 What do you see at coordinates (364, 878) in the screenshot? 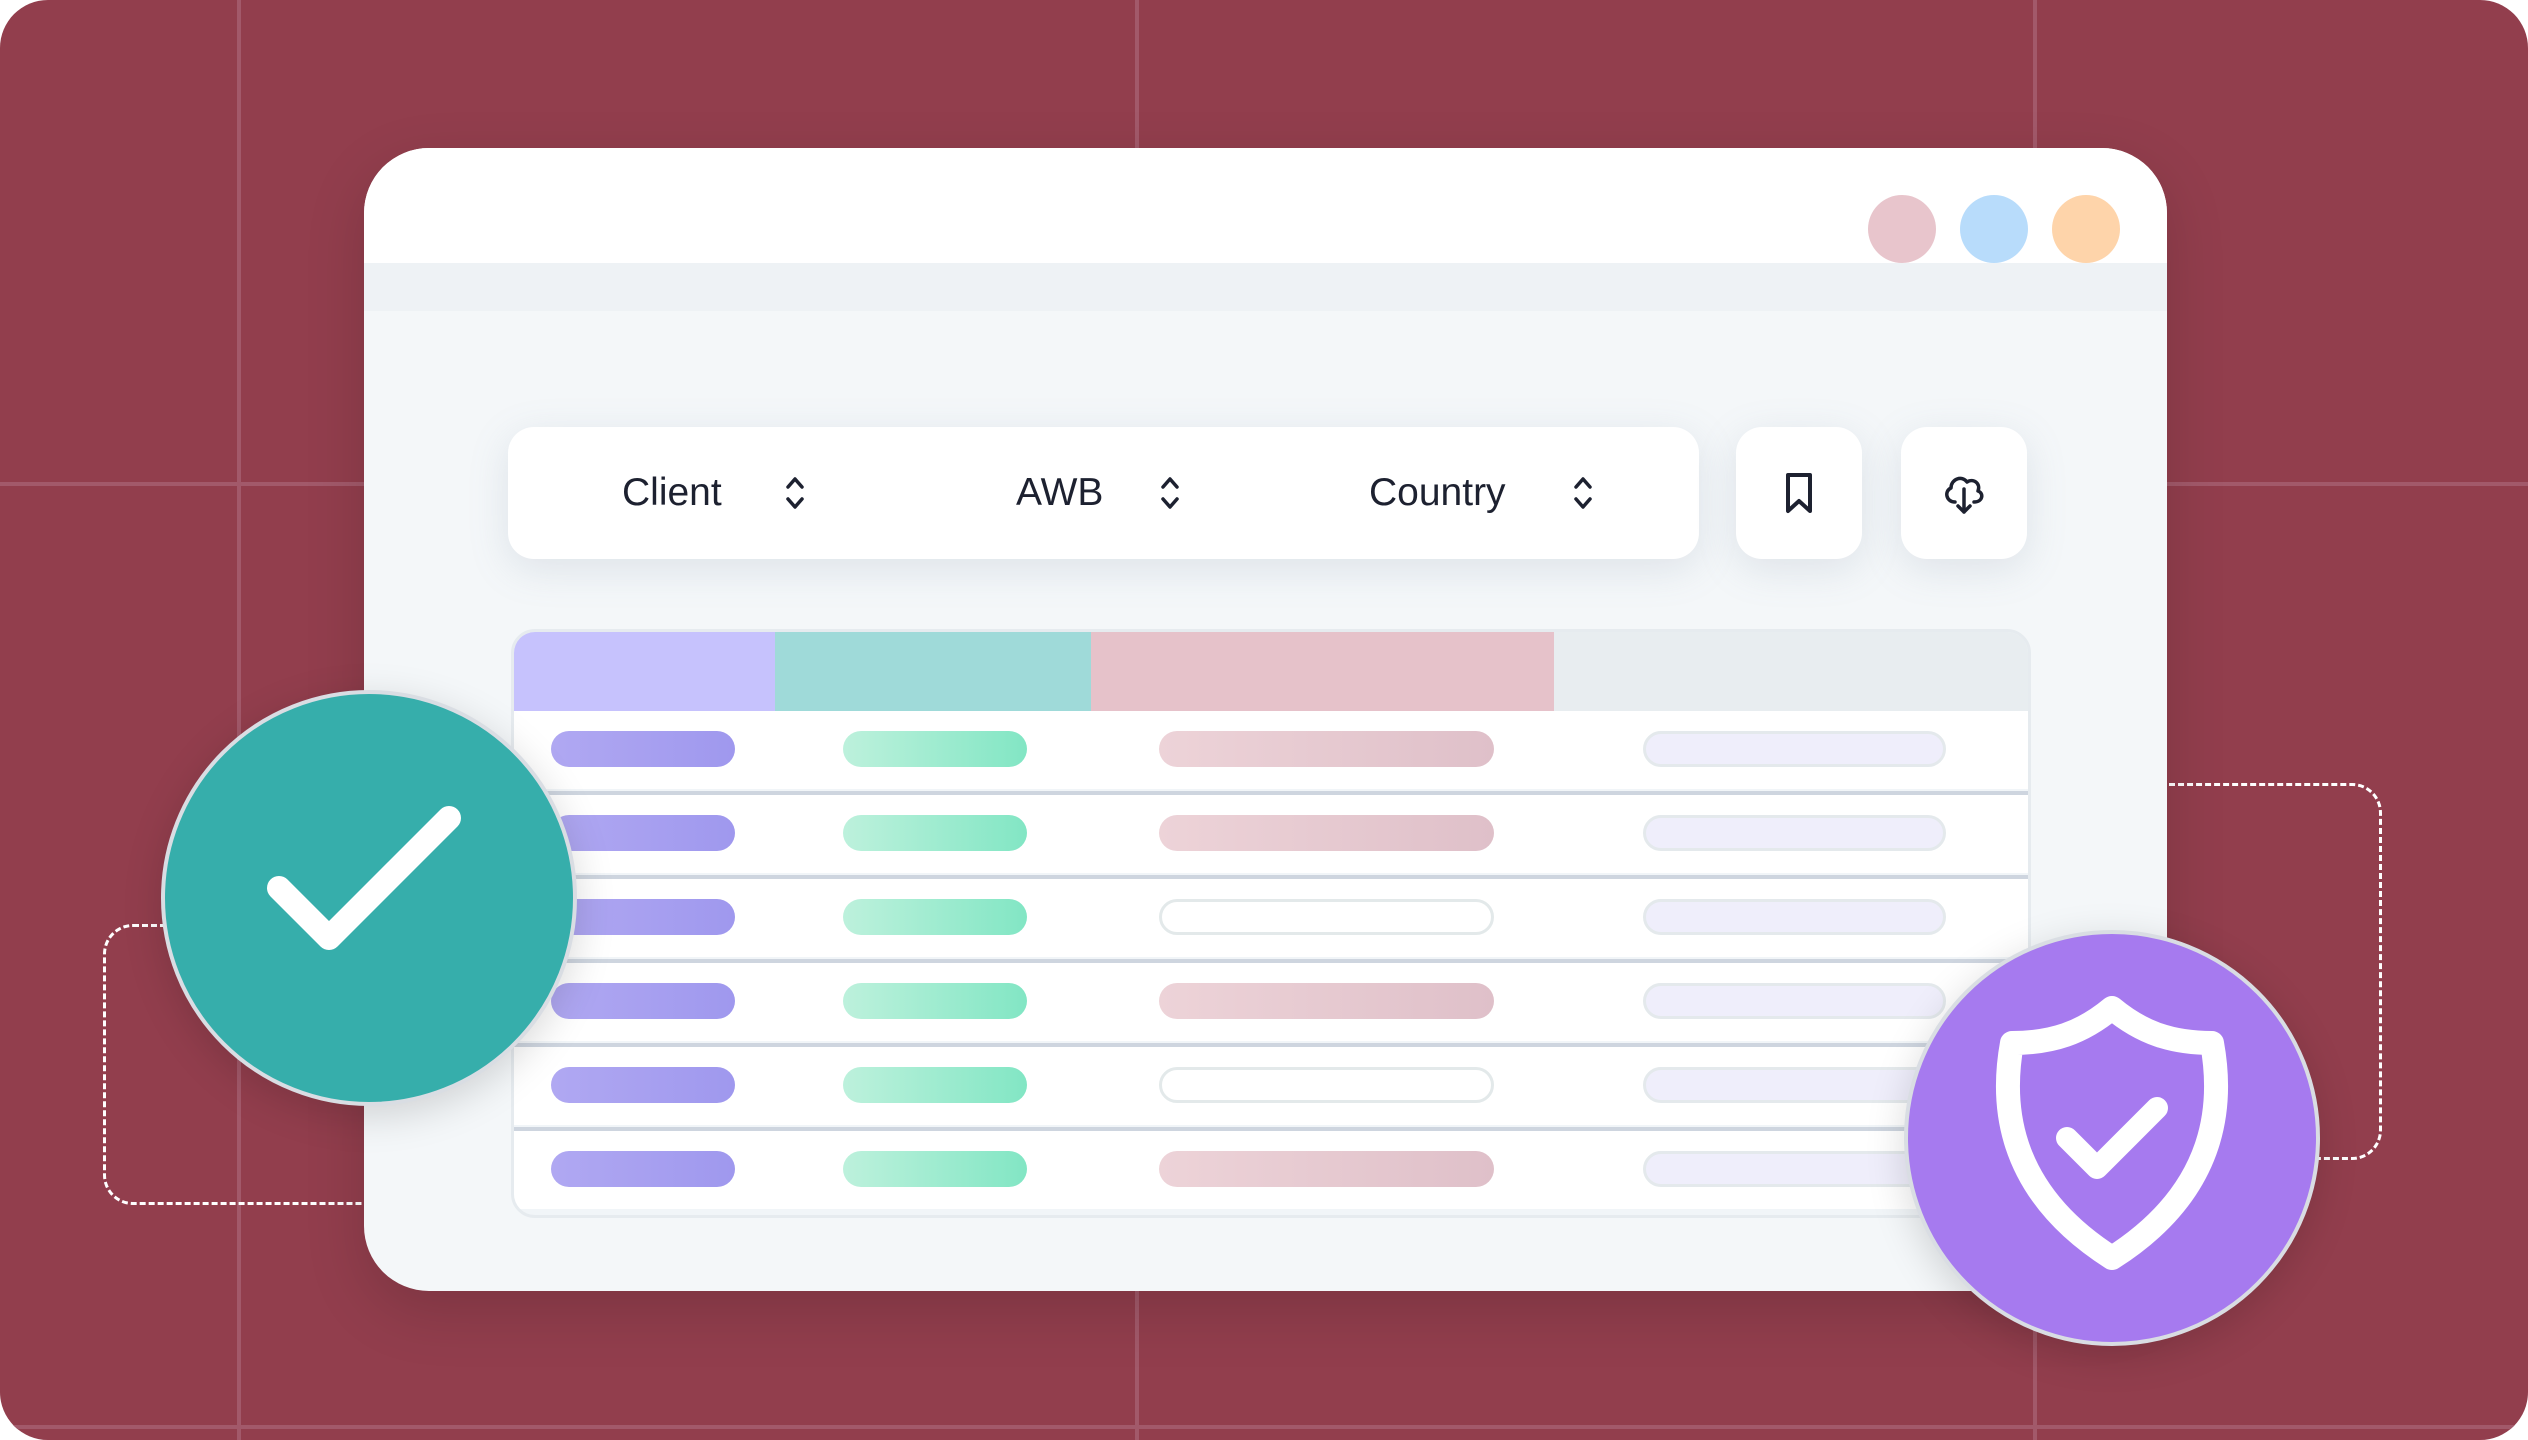
I see `checkmark-icon` at bounding box center [364, 878].